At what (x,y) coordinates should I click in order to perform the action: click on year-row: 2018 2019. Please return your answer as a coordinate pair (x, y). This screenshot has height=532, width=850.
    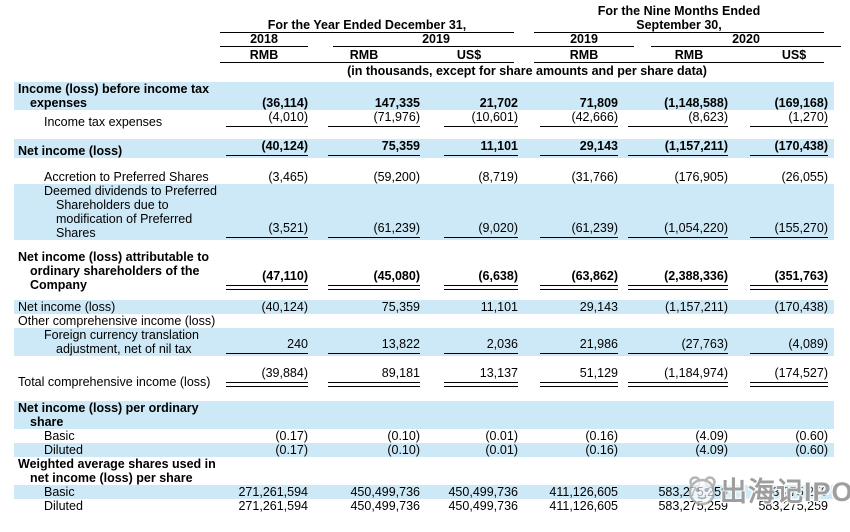
    Looking at the image, I should click on (379, 40).